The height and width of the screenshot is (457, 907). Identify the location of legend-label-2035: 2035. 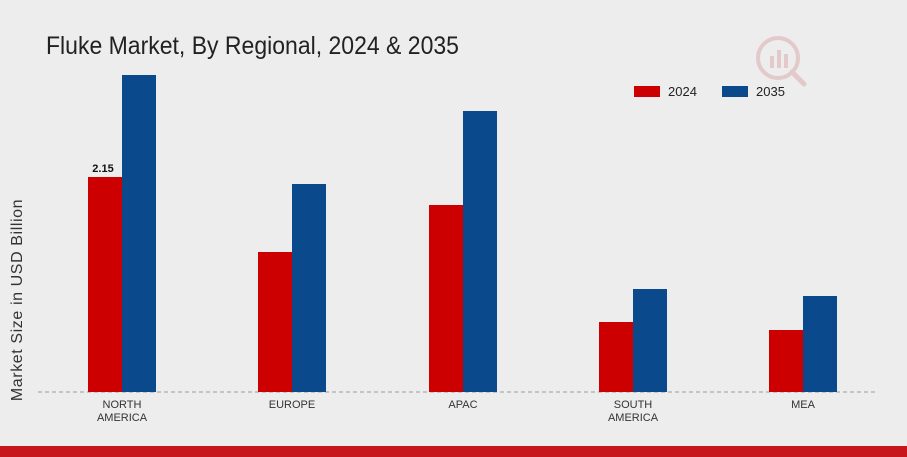
(770, 91).